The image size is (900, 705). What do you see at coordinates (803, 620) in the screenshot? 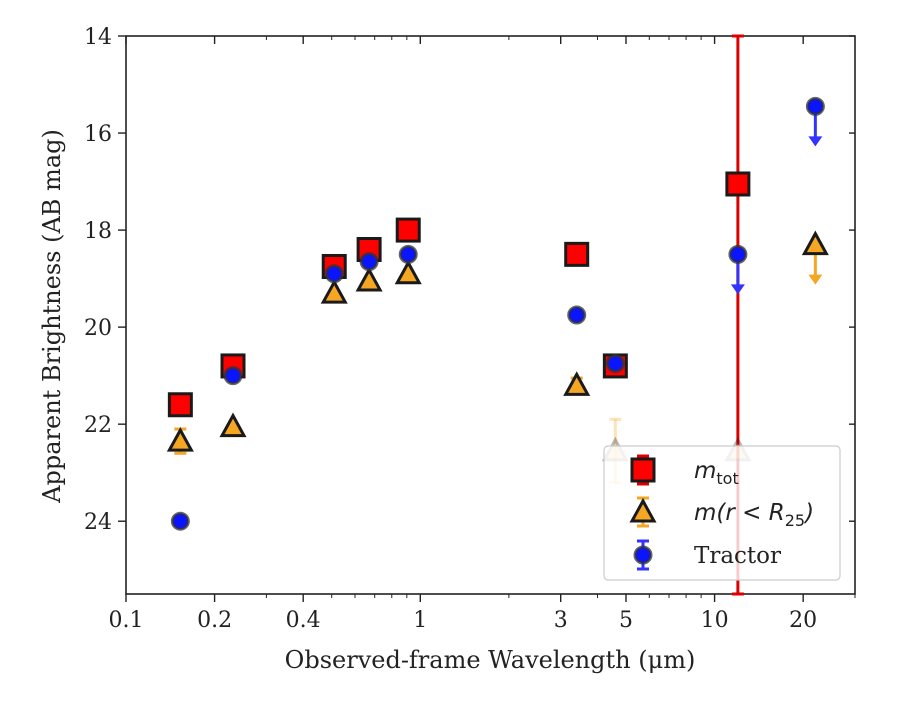
I see `x-tick-label: 20` at bounding box center [803, 620].